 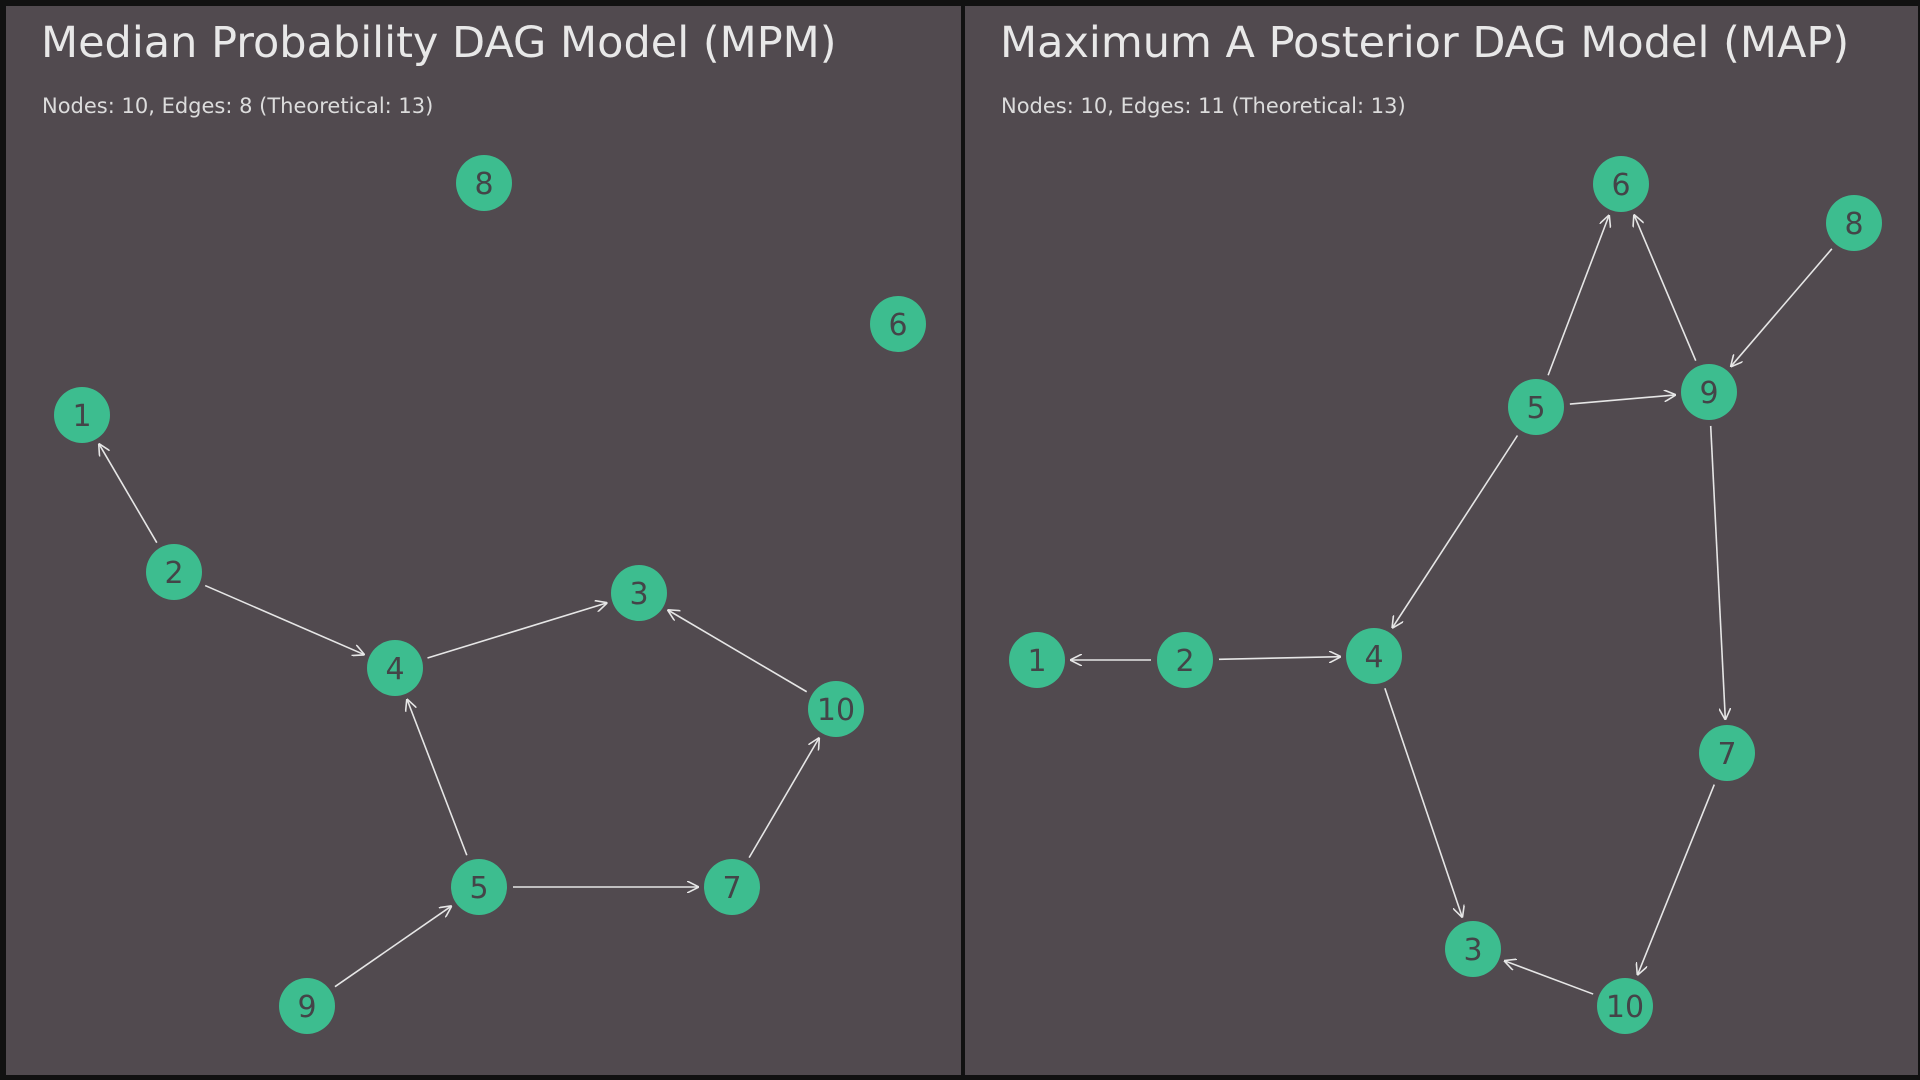 I want to click on panel-title: Median Probability DAG Model (MPM), so click(x=439, y=43).